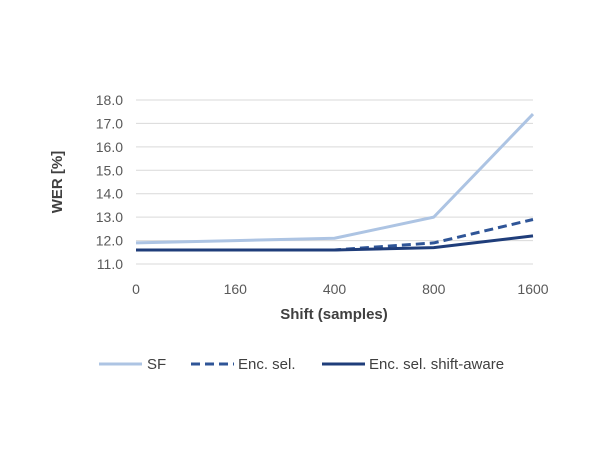 This screenshot has height=470, width=608. Describe the element at coordinates (109, 147) in the screenshot. I see `y-tick-label: 16.0` at that location.